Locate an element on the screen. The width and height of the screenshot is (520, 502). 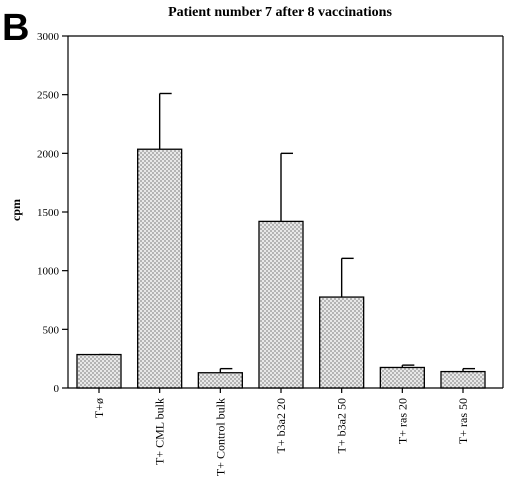
y-tick-label: 1000 is located at coordinates (48, 272).